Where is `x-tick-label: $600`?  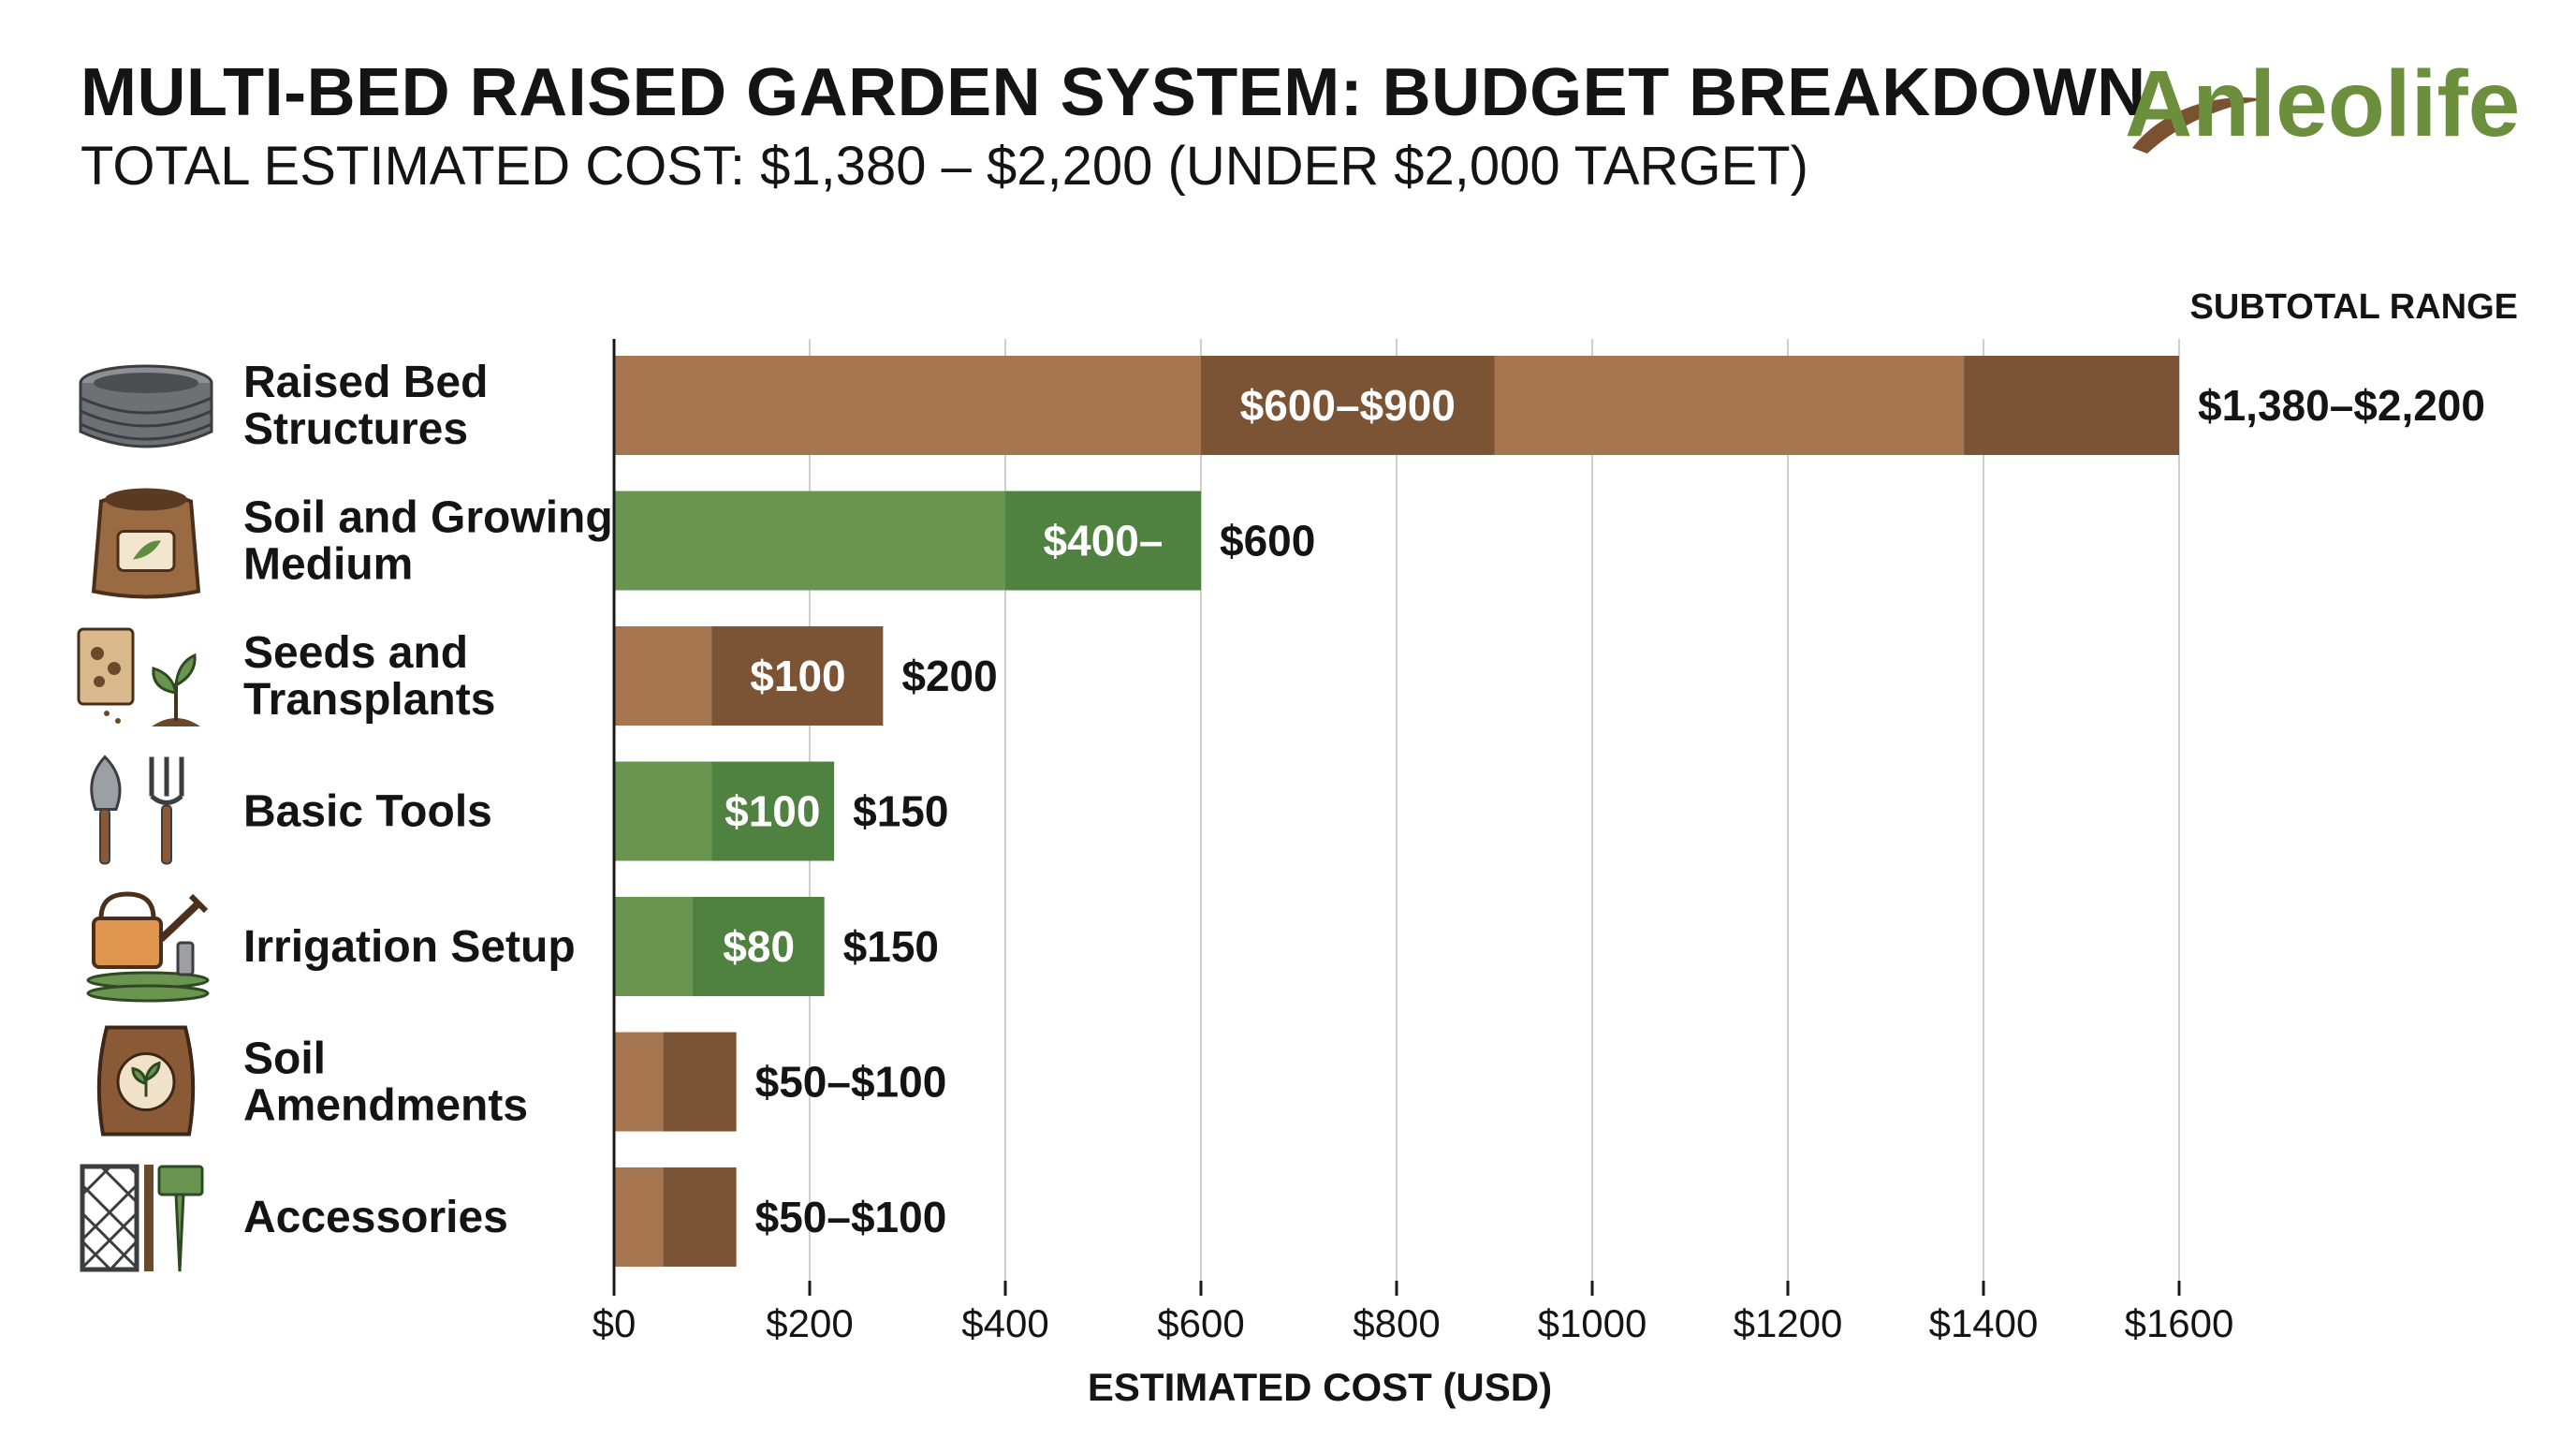
x-tick-label: $600 is located at coordinates (1200, 1323).